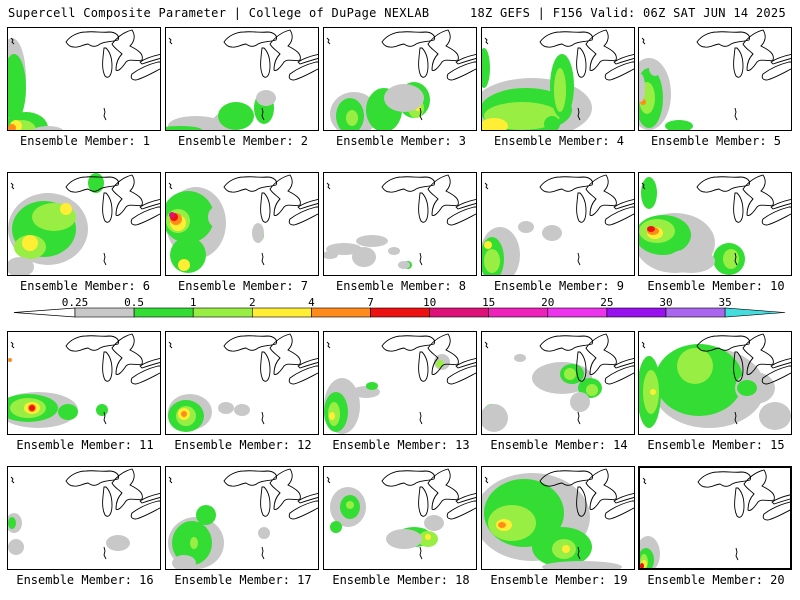 The height and width of the screenshot is (600, 800). What do you see at coordinates (85, 141) in the screenshot?
I see `ensemble-member-label: Ensemble Member: 1` at bounding box center [85, 141].